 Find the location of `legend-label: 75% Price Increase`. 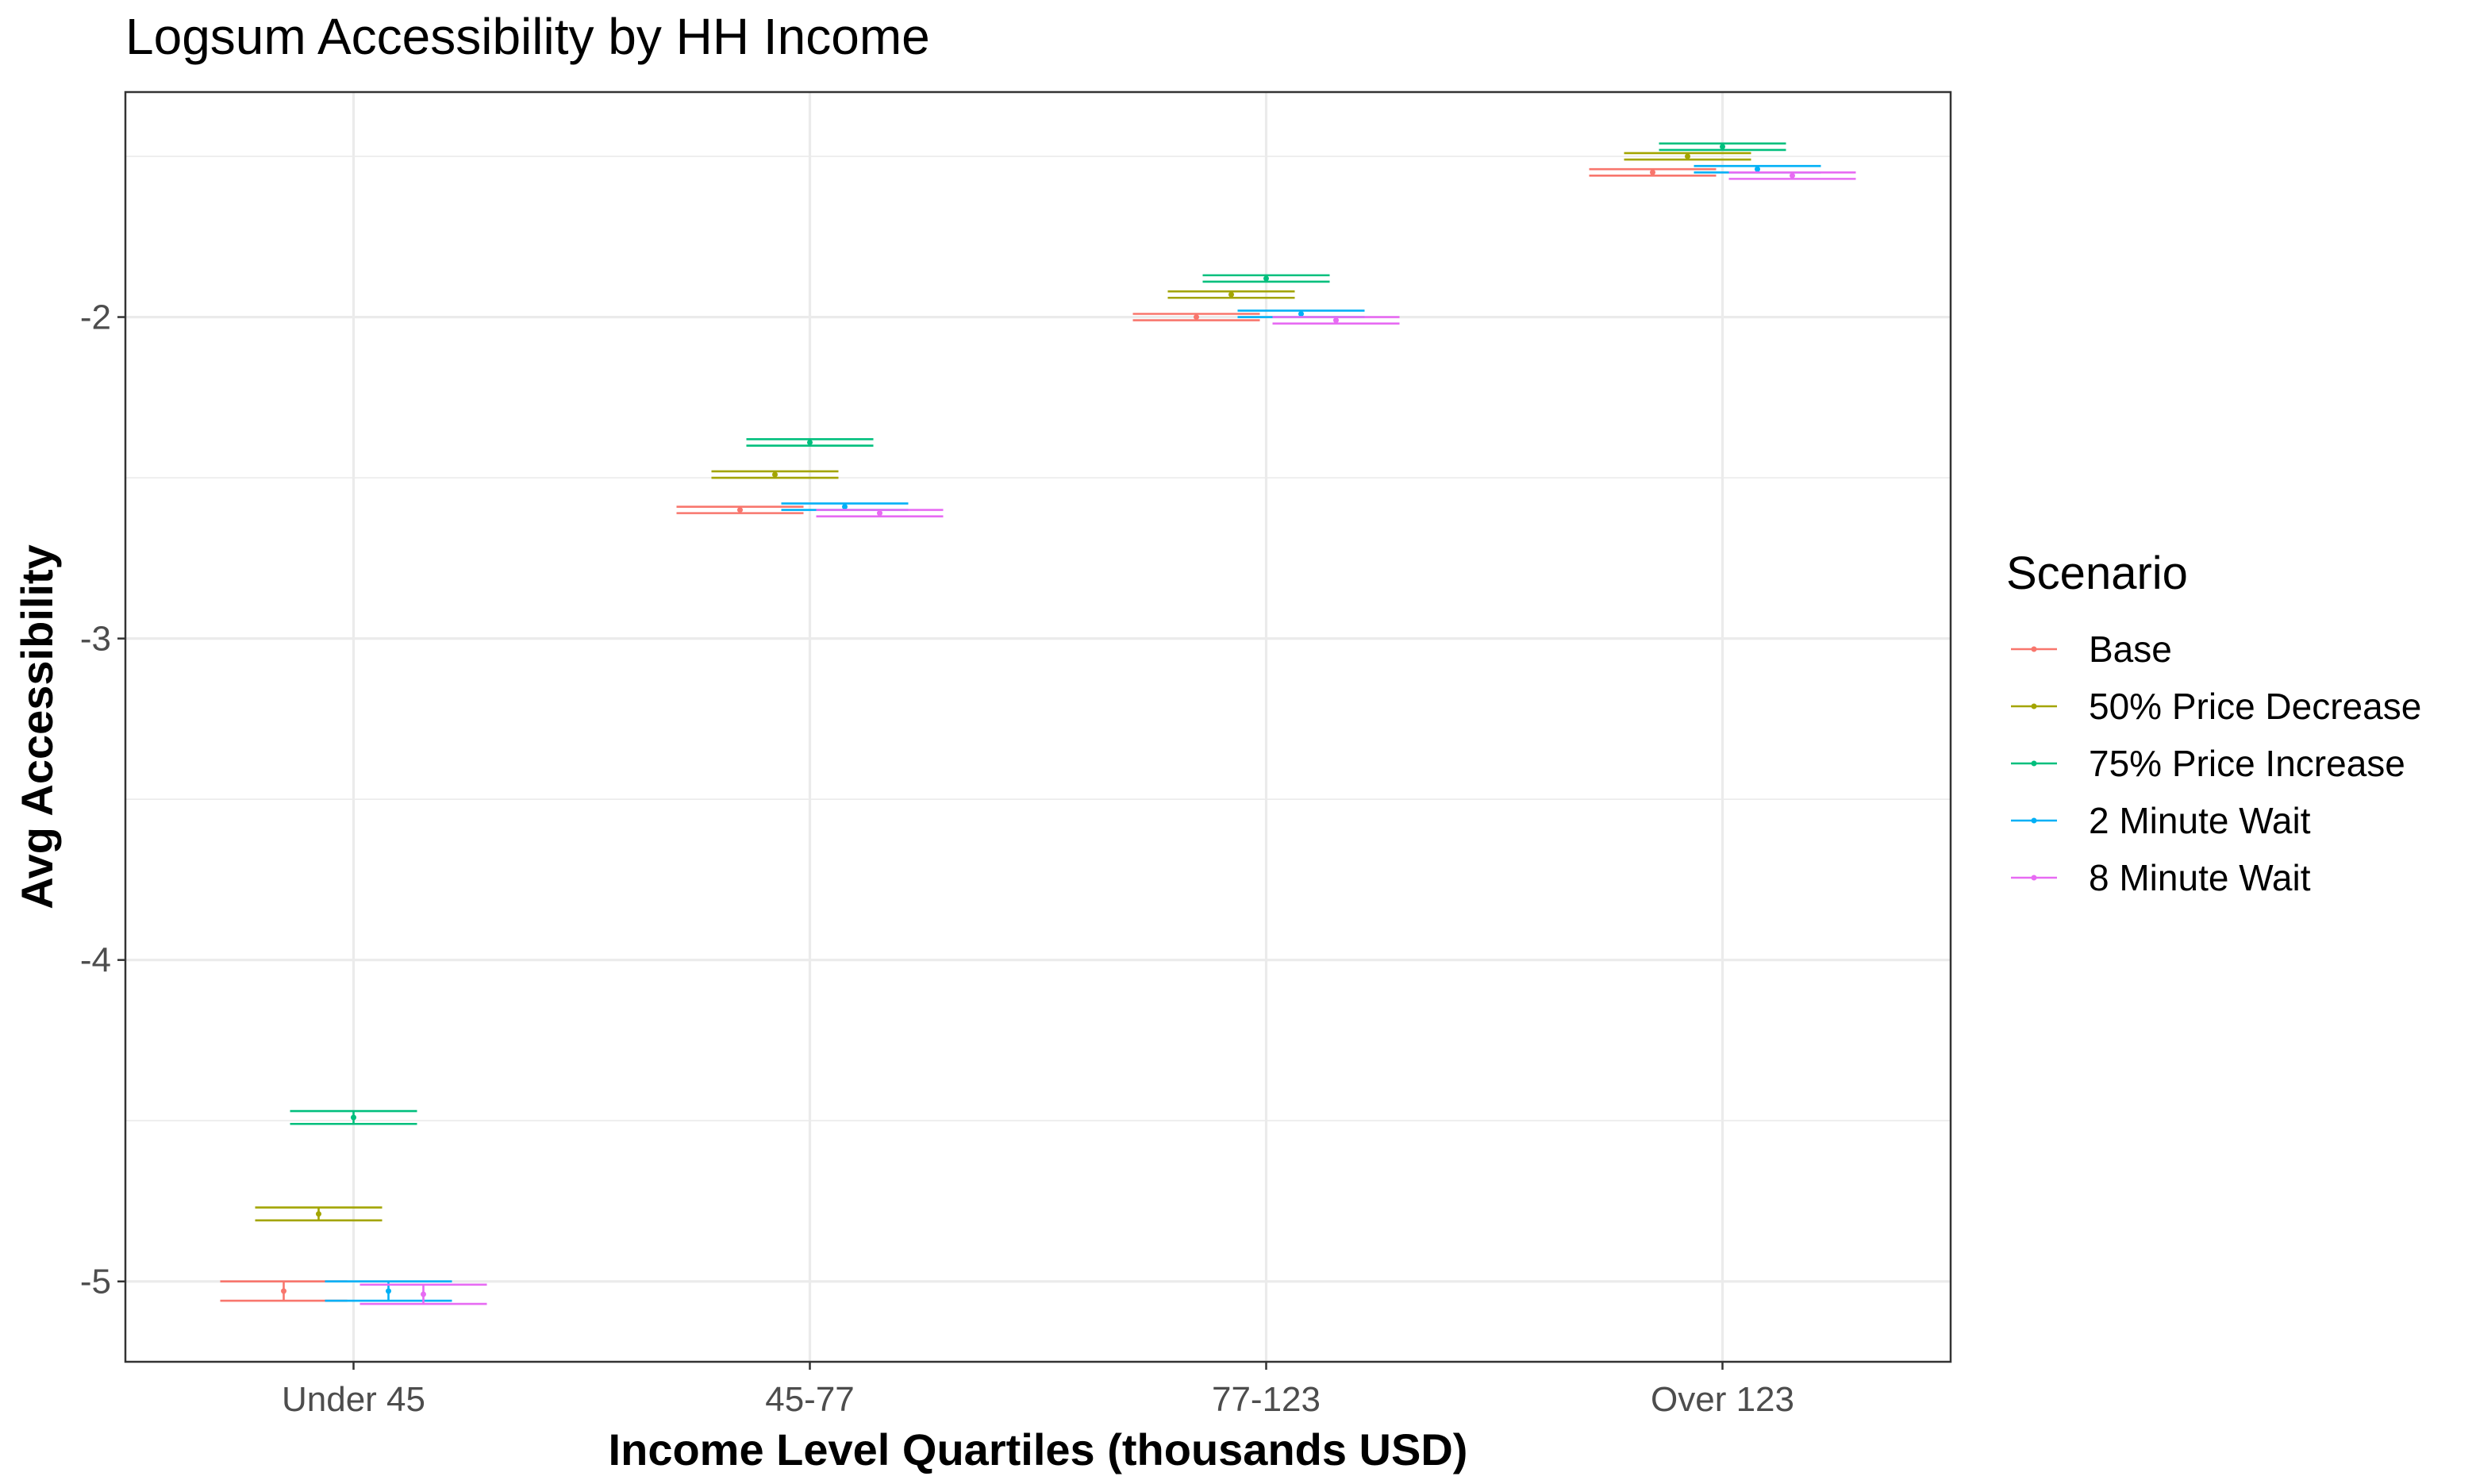

legend-label: 75% Price Increase is located at coordinates (2247, 763).